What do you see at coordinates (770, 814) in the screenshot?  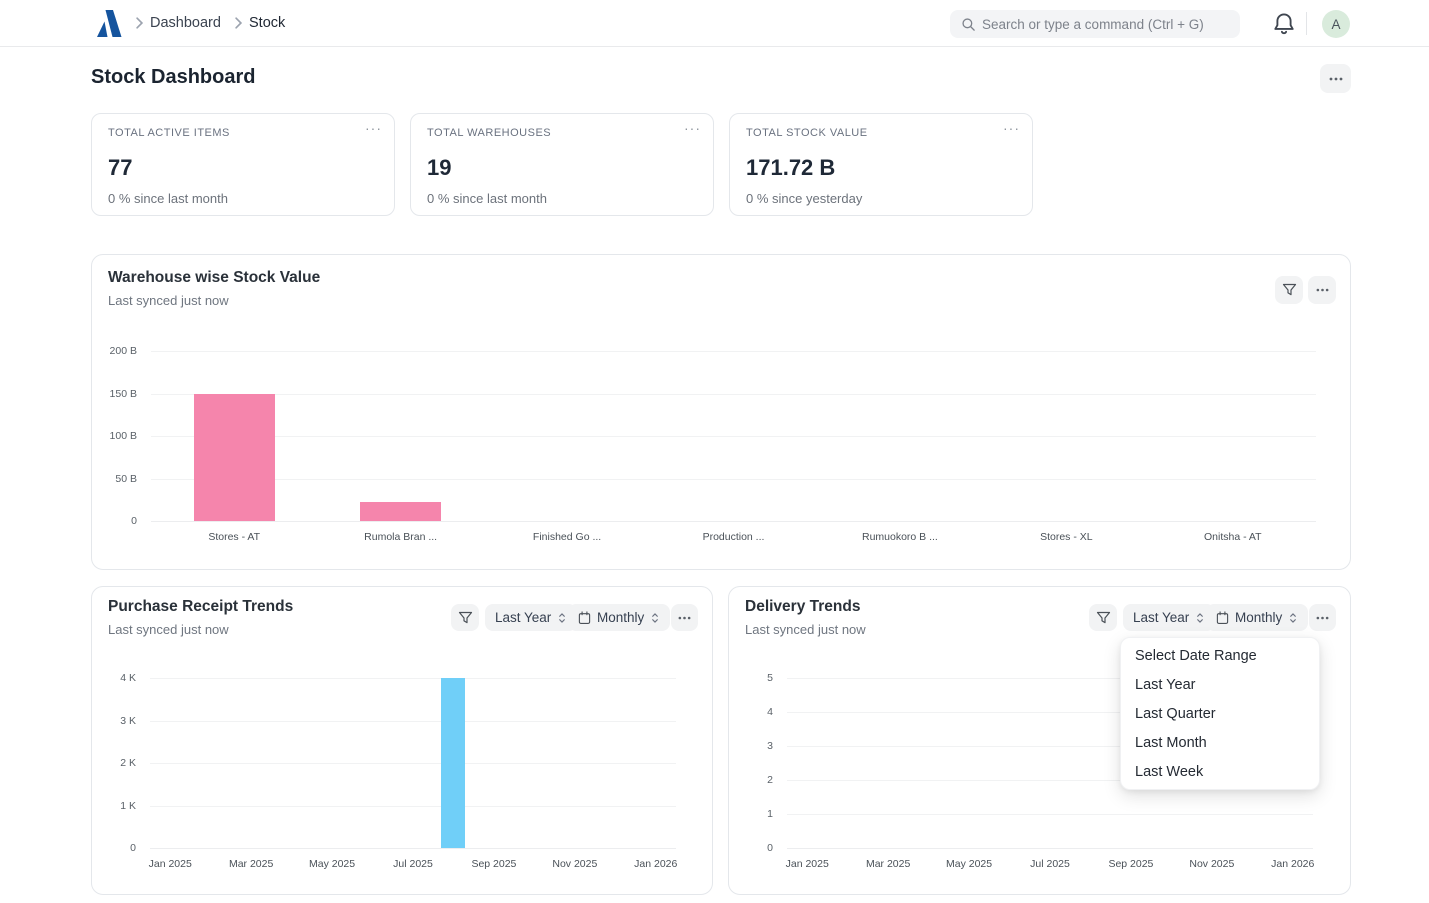 I see `y-tick-label: 1` at bounding box center [770, 814].